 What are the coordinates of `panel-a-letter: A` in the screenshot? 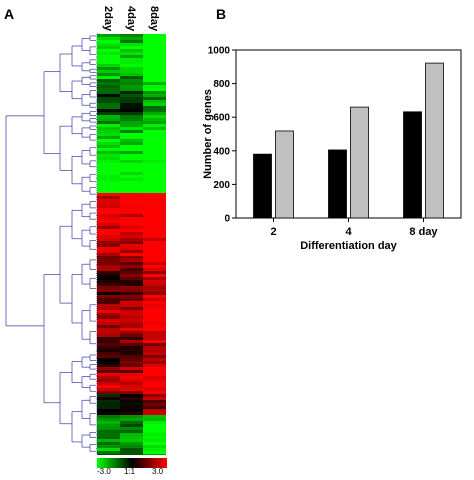 It's located at (9, 14).